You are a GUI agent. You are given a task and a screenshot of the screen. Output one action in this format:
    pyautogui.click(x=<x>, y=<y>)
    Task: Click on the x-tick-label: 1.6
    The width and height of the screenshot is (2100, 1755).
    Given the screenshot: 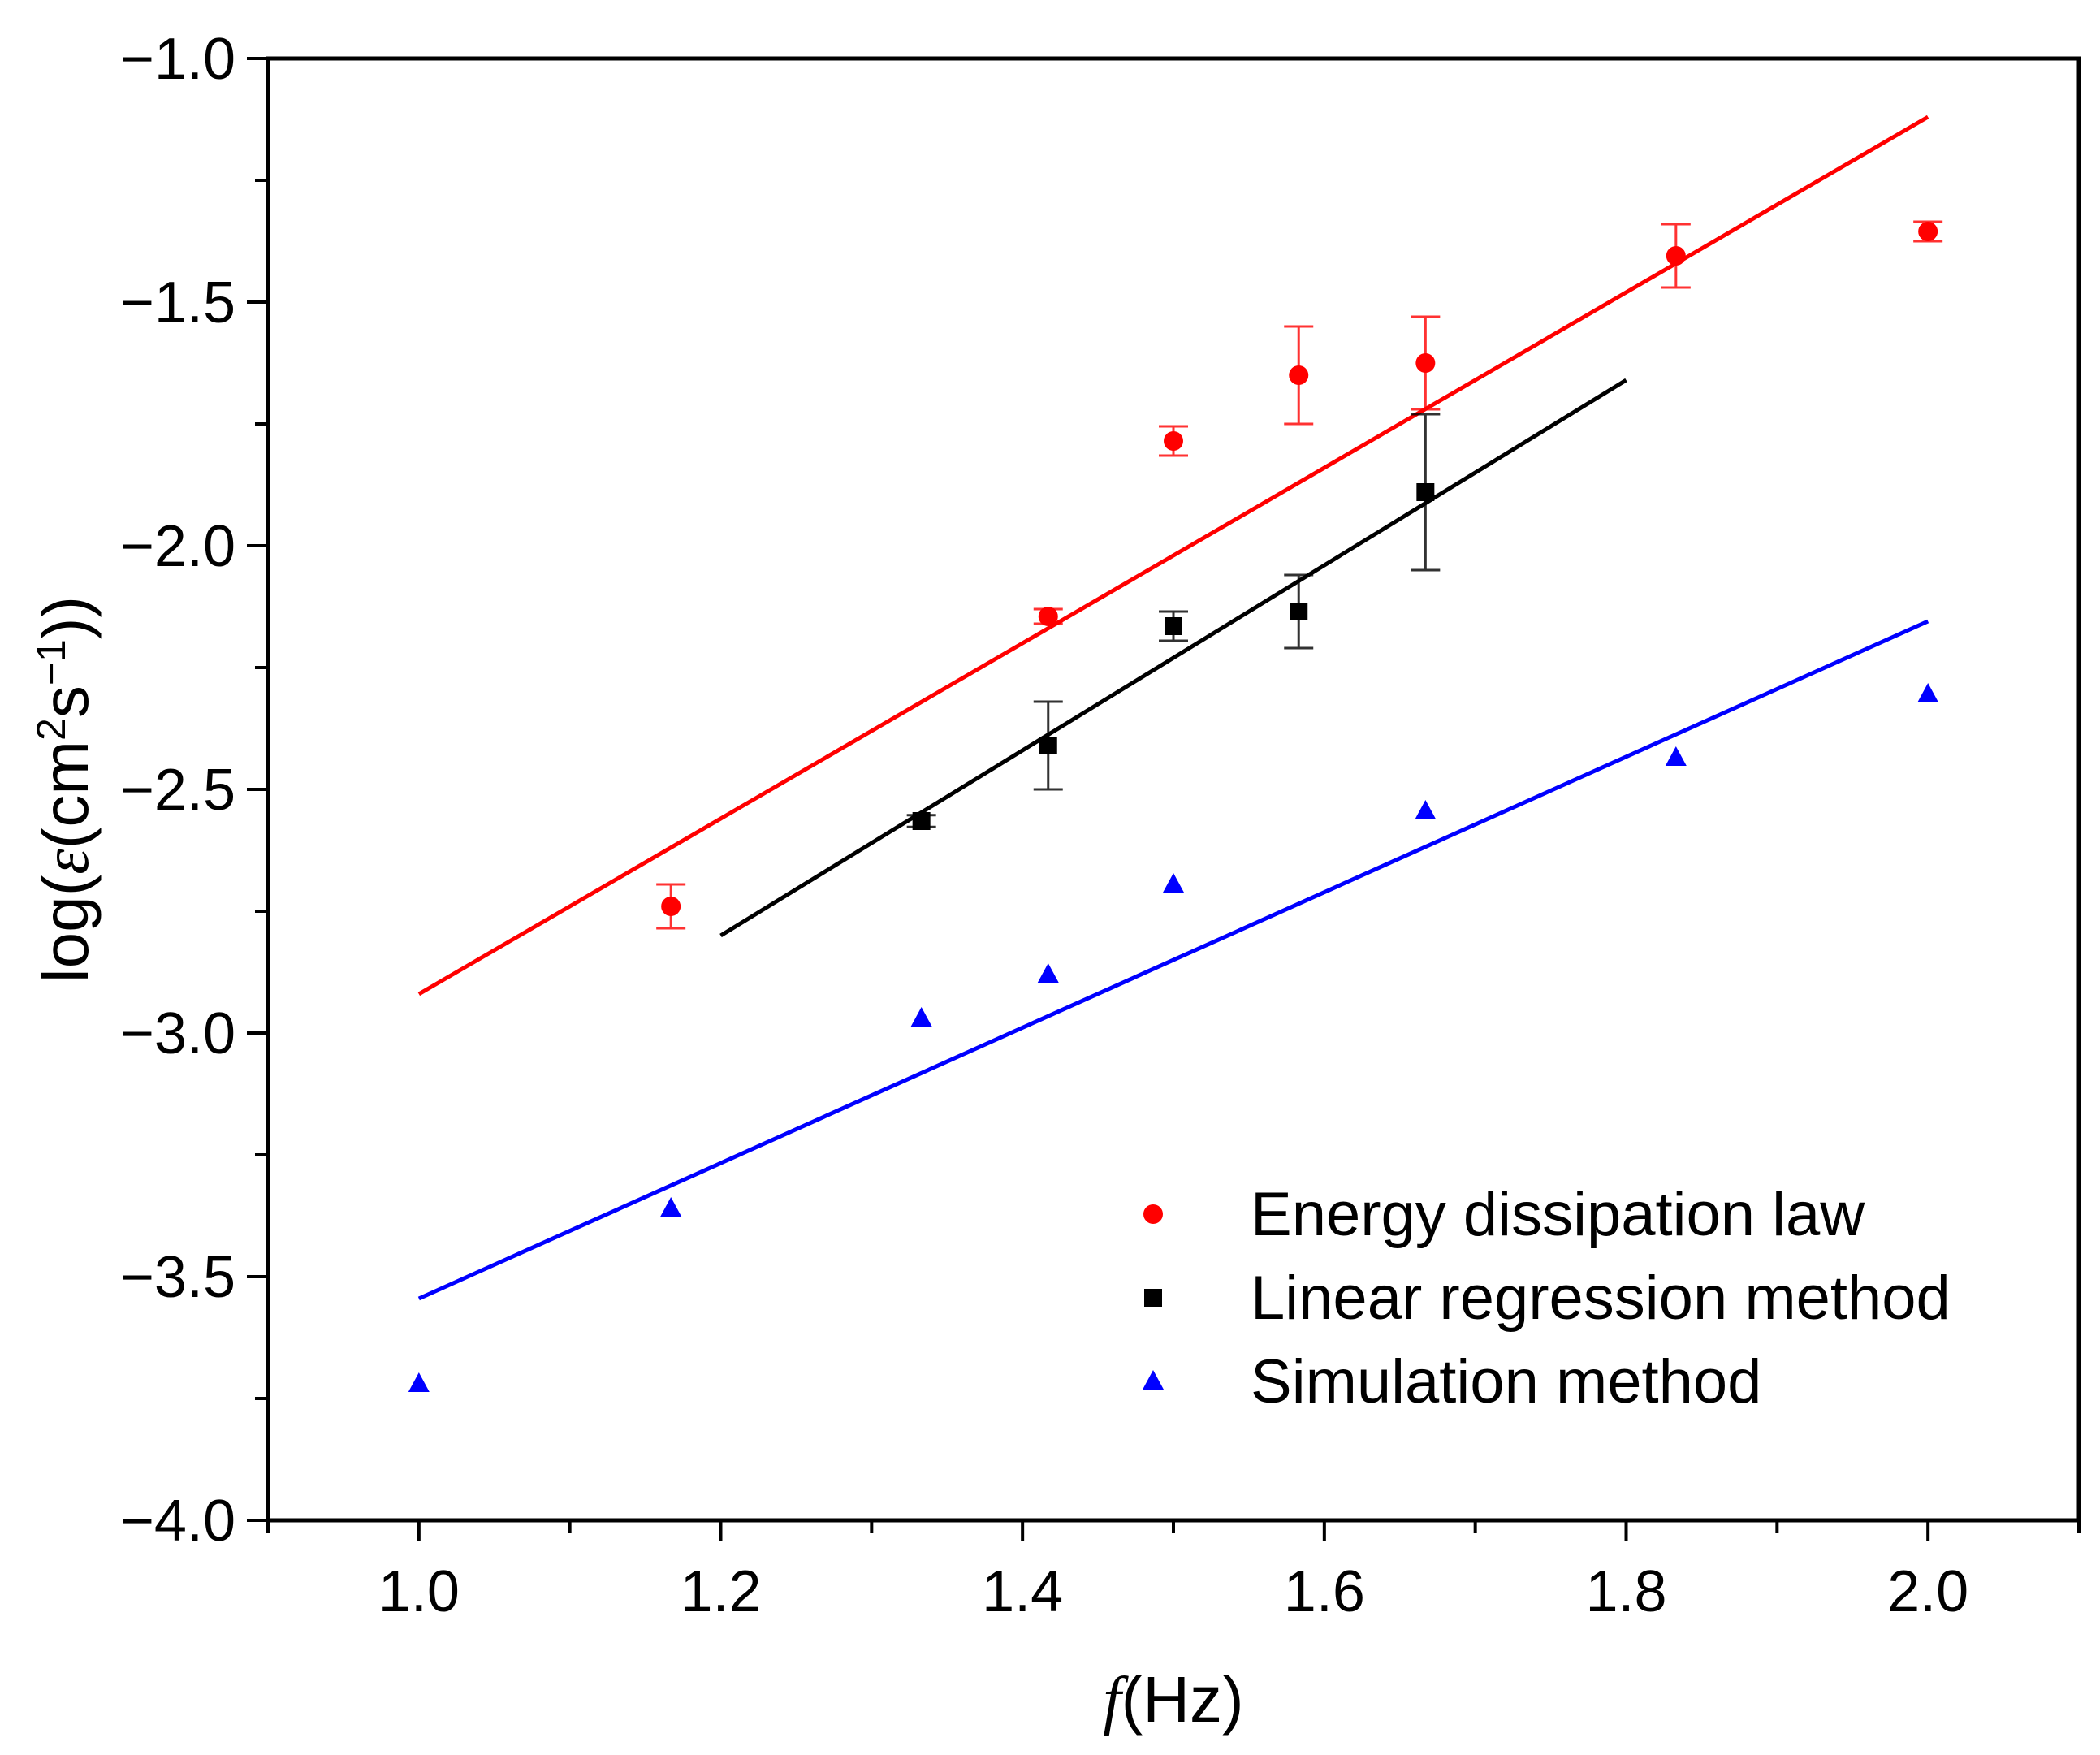 What is the action you would take?
    pyautogui.click(x=1325, y=1591)
    